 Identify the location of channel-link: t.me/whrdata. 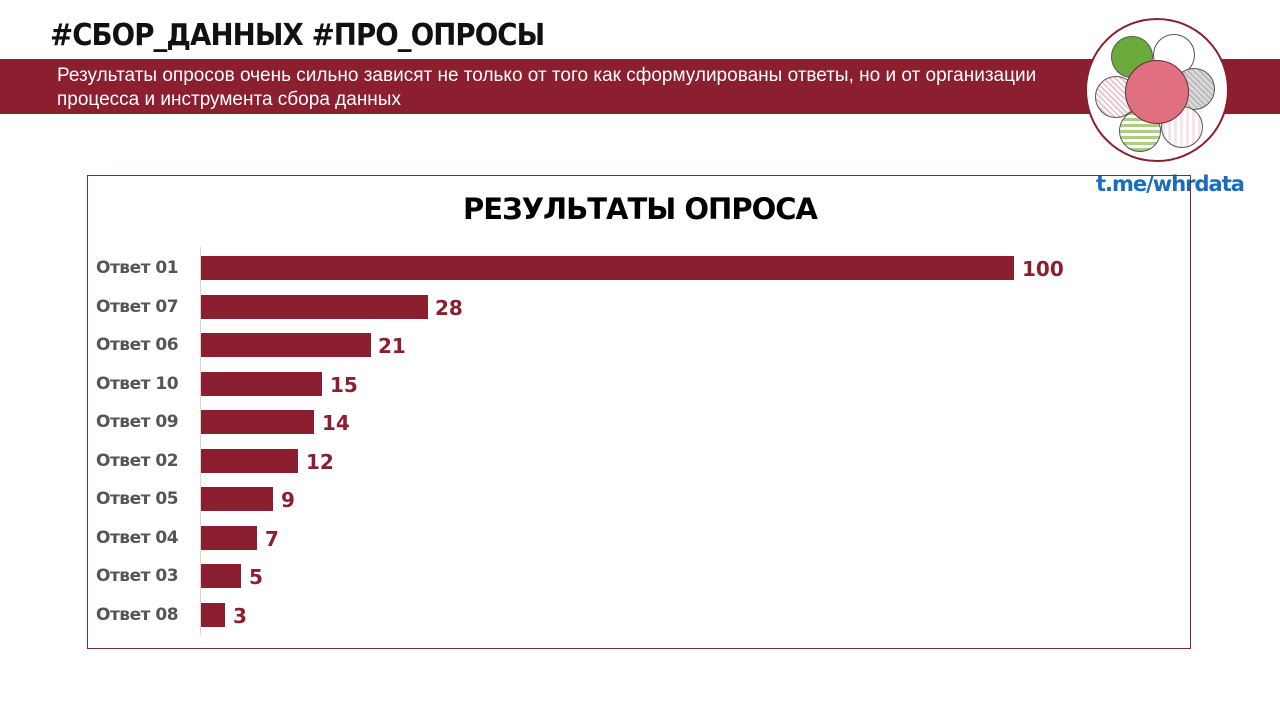
(1170, 184).